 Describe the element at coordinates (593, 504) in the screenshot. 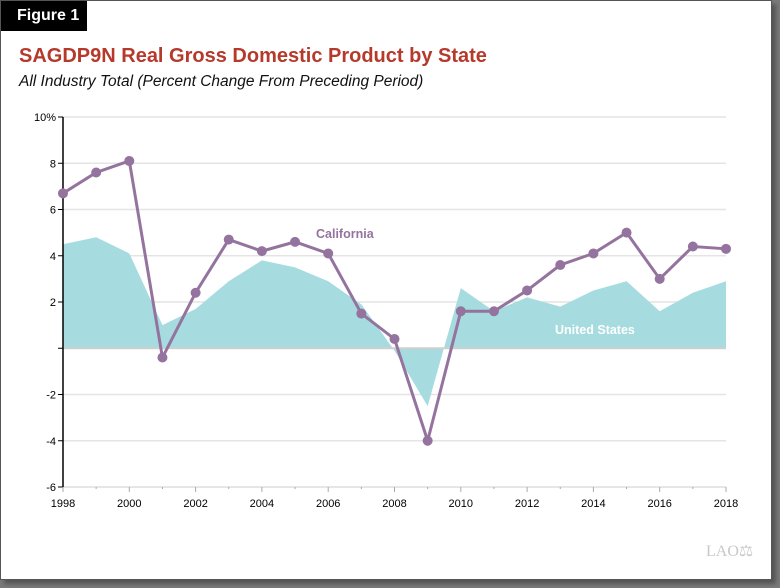

I see `x-tick-label: 2014` at that location.